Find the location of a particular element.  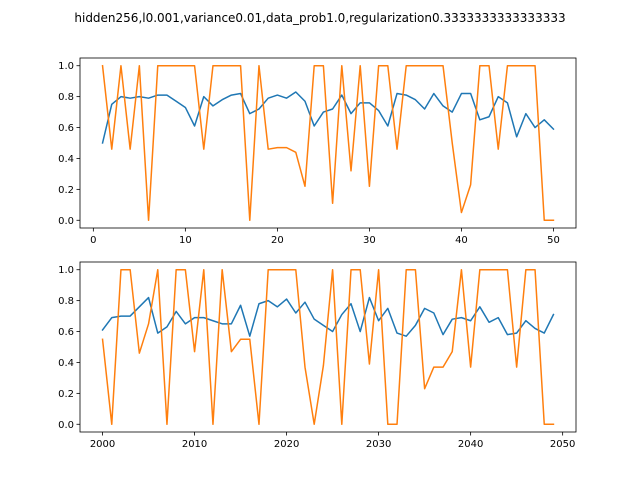

x-tick-label: 30 is located at coordinates (369, 240).